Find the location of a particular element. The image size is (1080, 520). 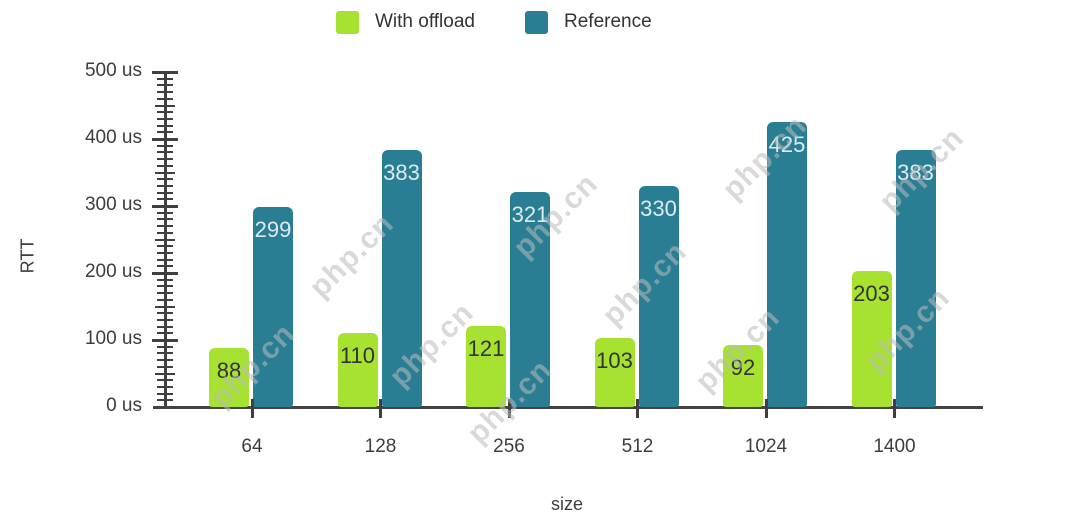

bar-value-reference-256: 321 is located at coordinates (530, 214).